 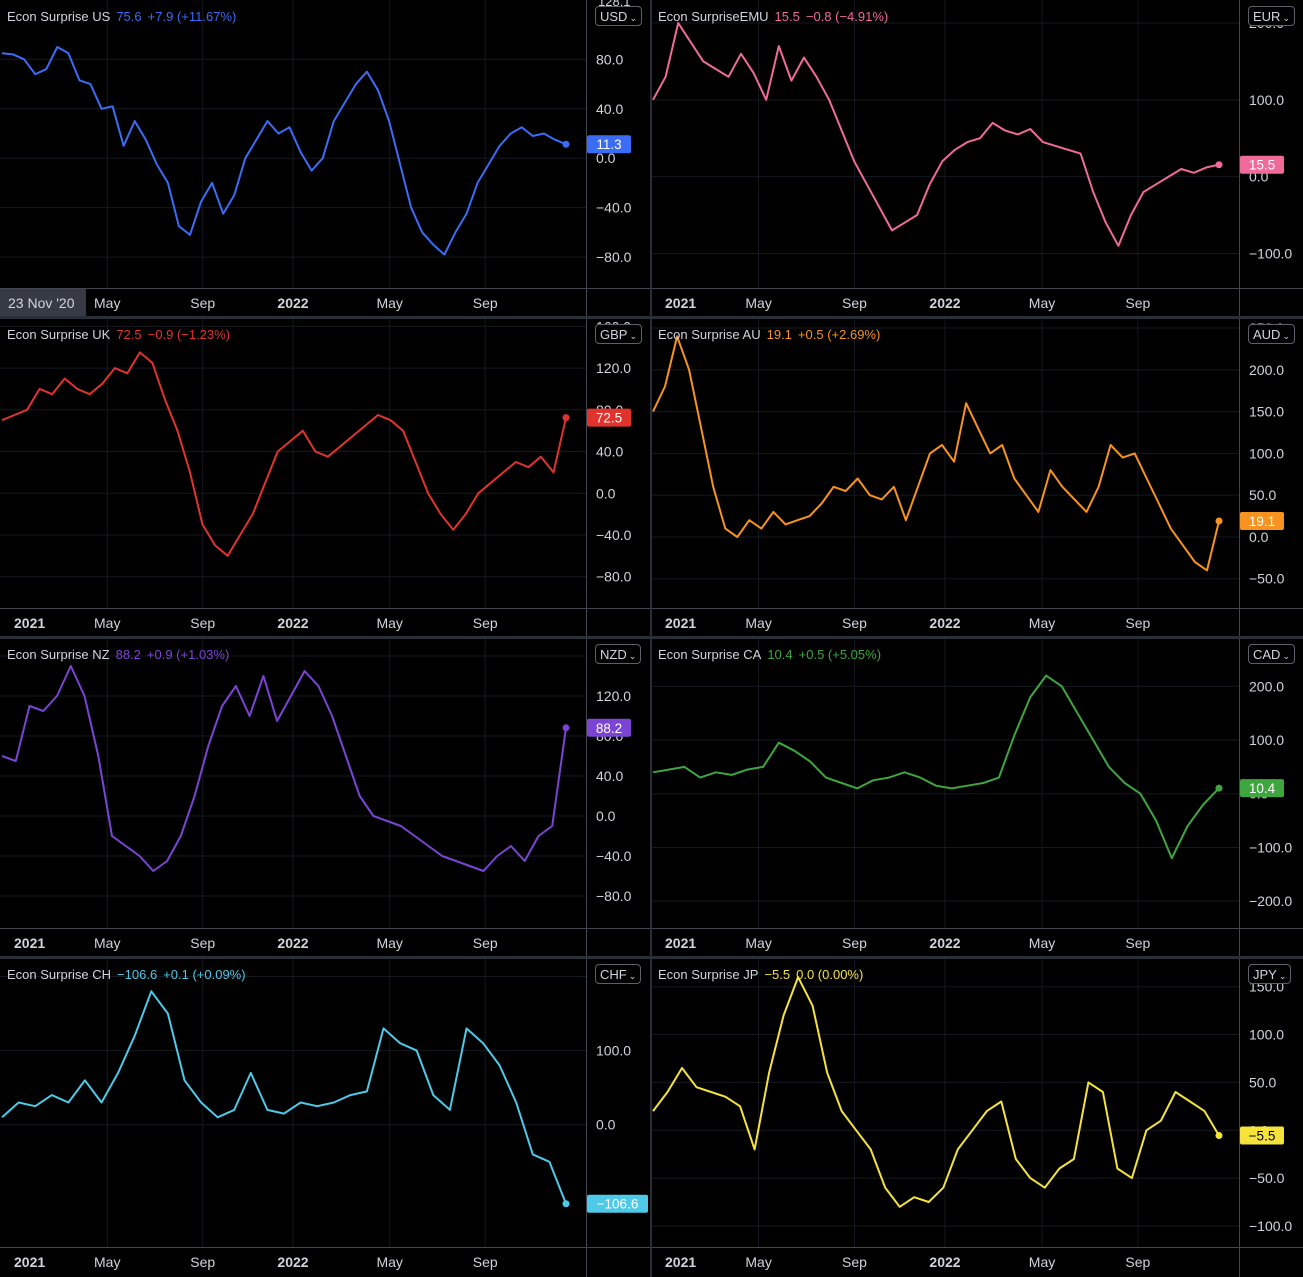 What do you see at coordinates (43, 303) in the screenshot?
I see `crosshair-date-badge` at bounding box center [43, 303].